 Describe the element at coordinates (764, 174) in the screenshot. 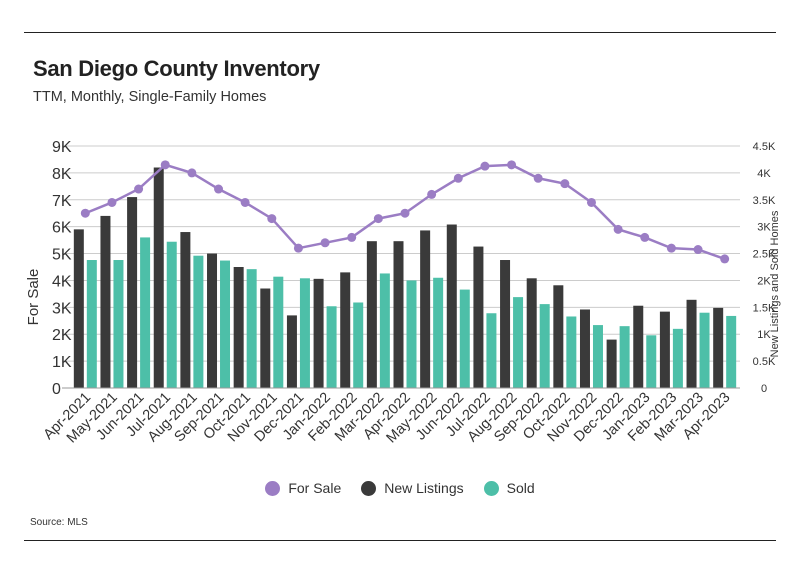

I see `y2-tick-label: 4K` at that location.